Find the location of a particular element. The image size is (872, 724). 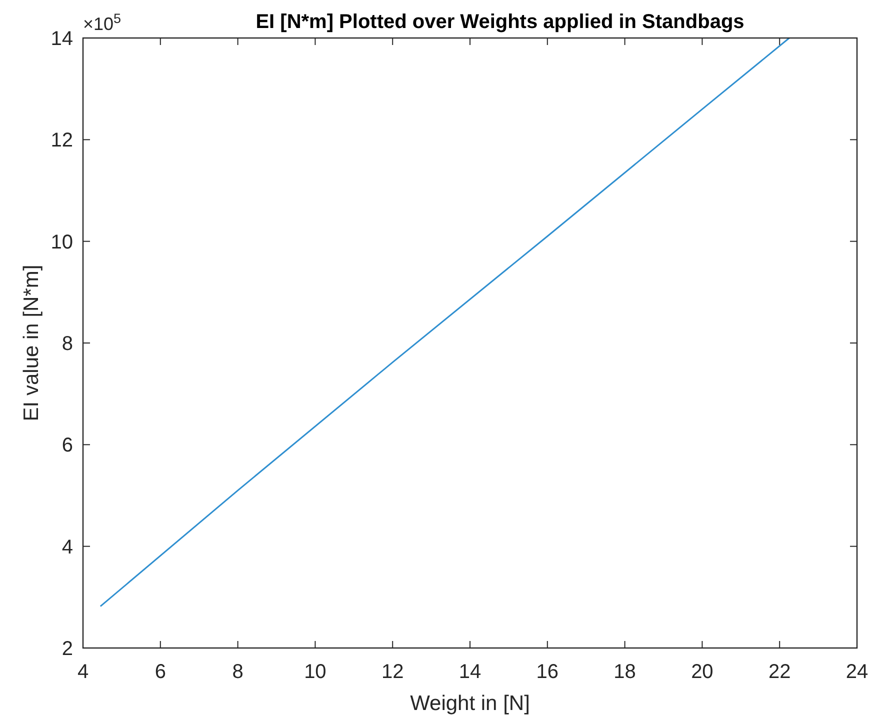

x-tick-label: 22 is located at coordinates (779, 672).